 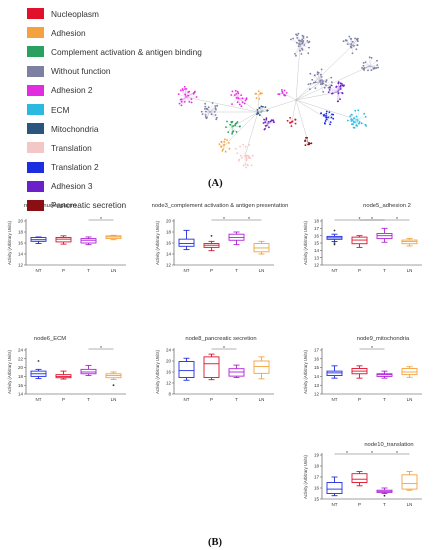 What do you see at coordinates (317, 477) in the screenshot?
I see `y-tick-label: 17` at bounding box center [317, 477].